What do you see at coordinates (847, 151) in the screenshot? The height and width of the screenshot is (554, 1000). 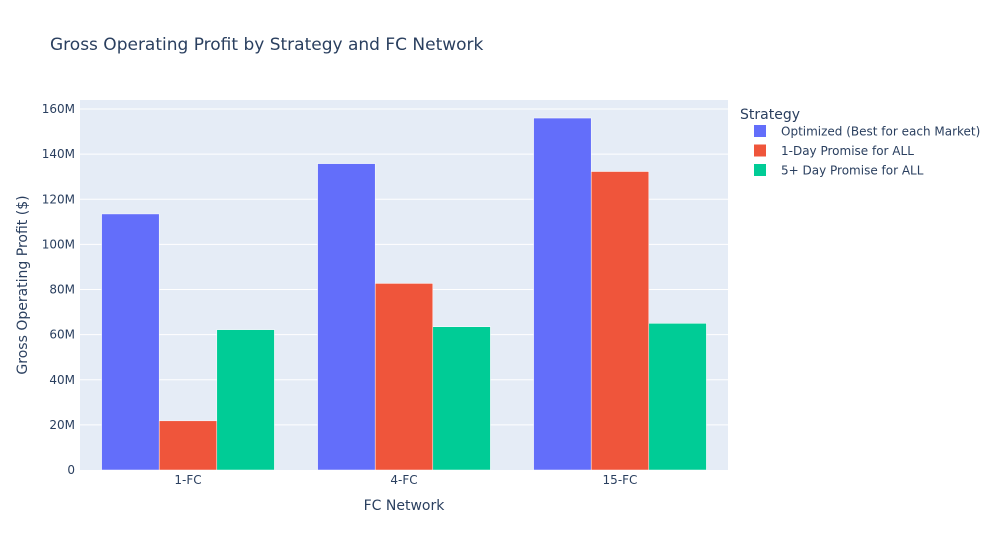 I see `legend-label: 1-Day Promise for ALL` at bounding box center [847, 151].